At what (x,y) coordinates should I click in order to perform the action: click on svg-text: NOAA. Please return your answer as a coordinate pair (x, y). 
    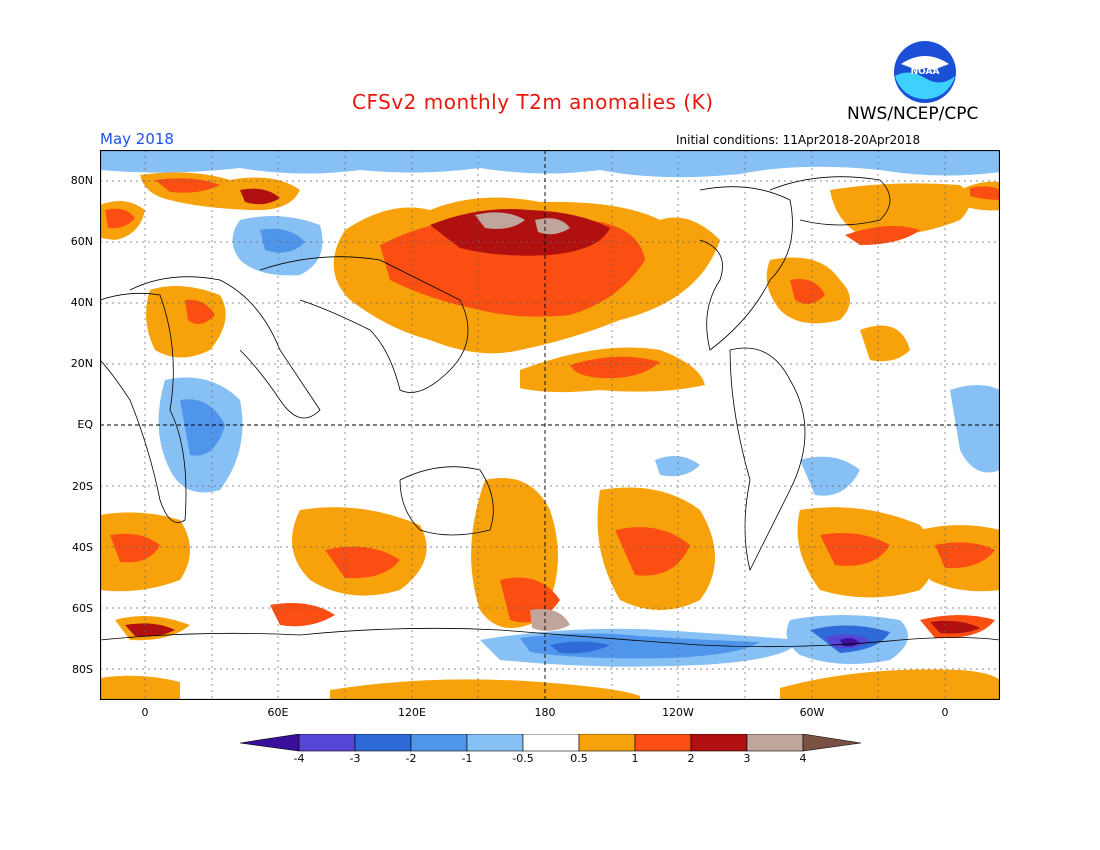
    Looking at the image, I should click on (925, 72).